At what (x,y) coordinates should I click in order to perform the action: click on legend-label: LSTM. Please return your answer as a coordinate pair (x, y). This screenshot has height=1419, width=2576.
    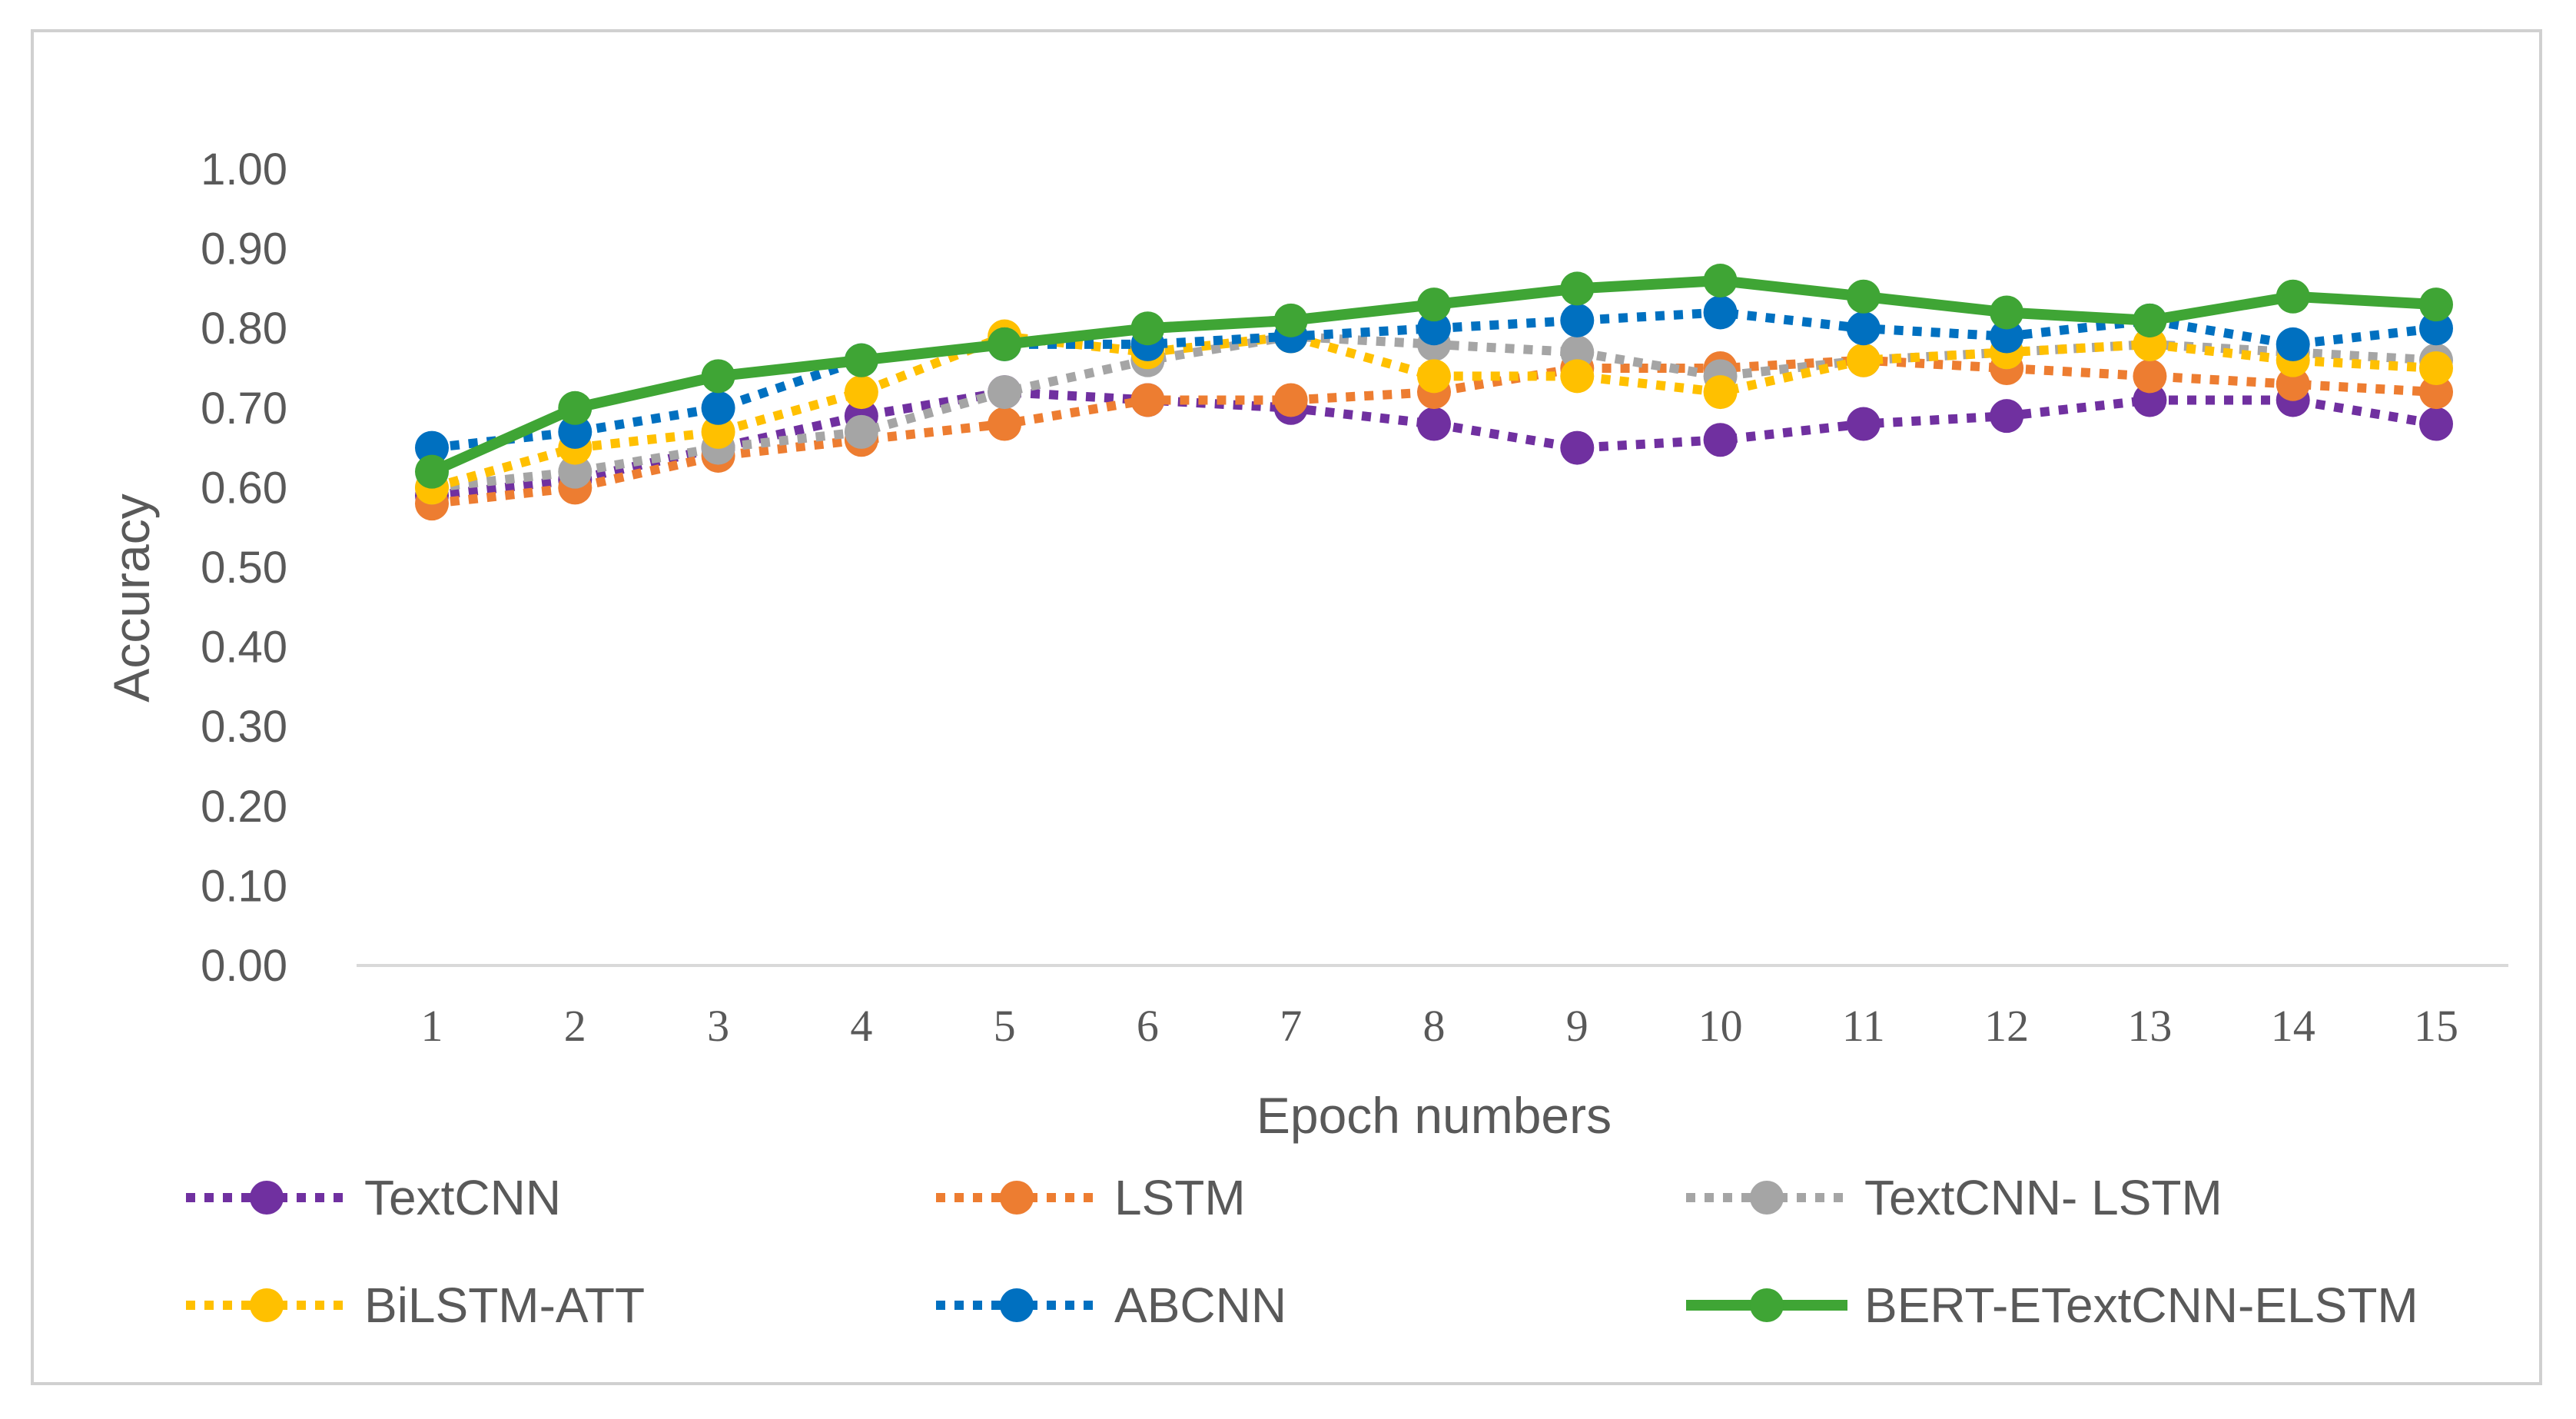
    Looking at the image, I should click on (1180, 1197).